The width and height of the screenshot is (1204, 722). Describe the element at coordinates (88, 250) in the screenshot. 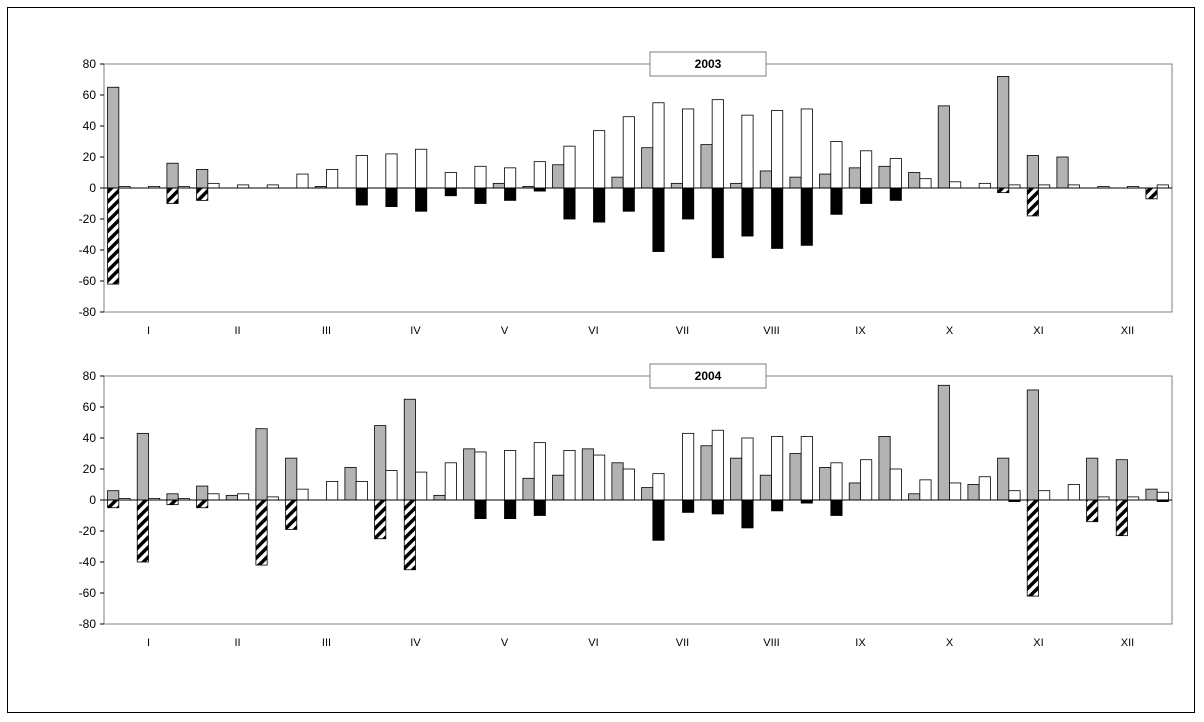

I see `y-tick-label: -40` at that location.